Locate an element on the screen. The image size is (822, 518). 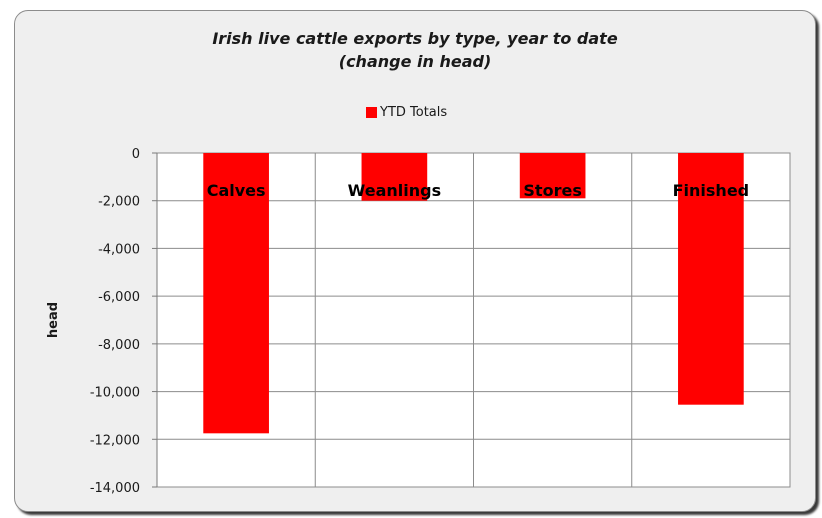
chart-title-line-2: (change in head) is located at coordinates (415, 61).